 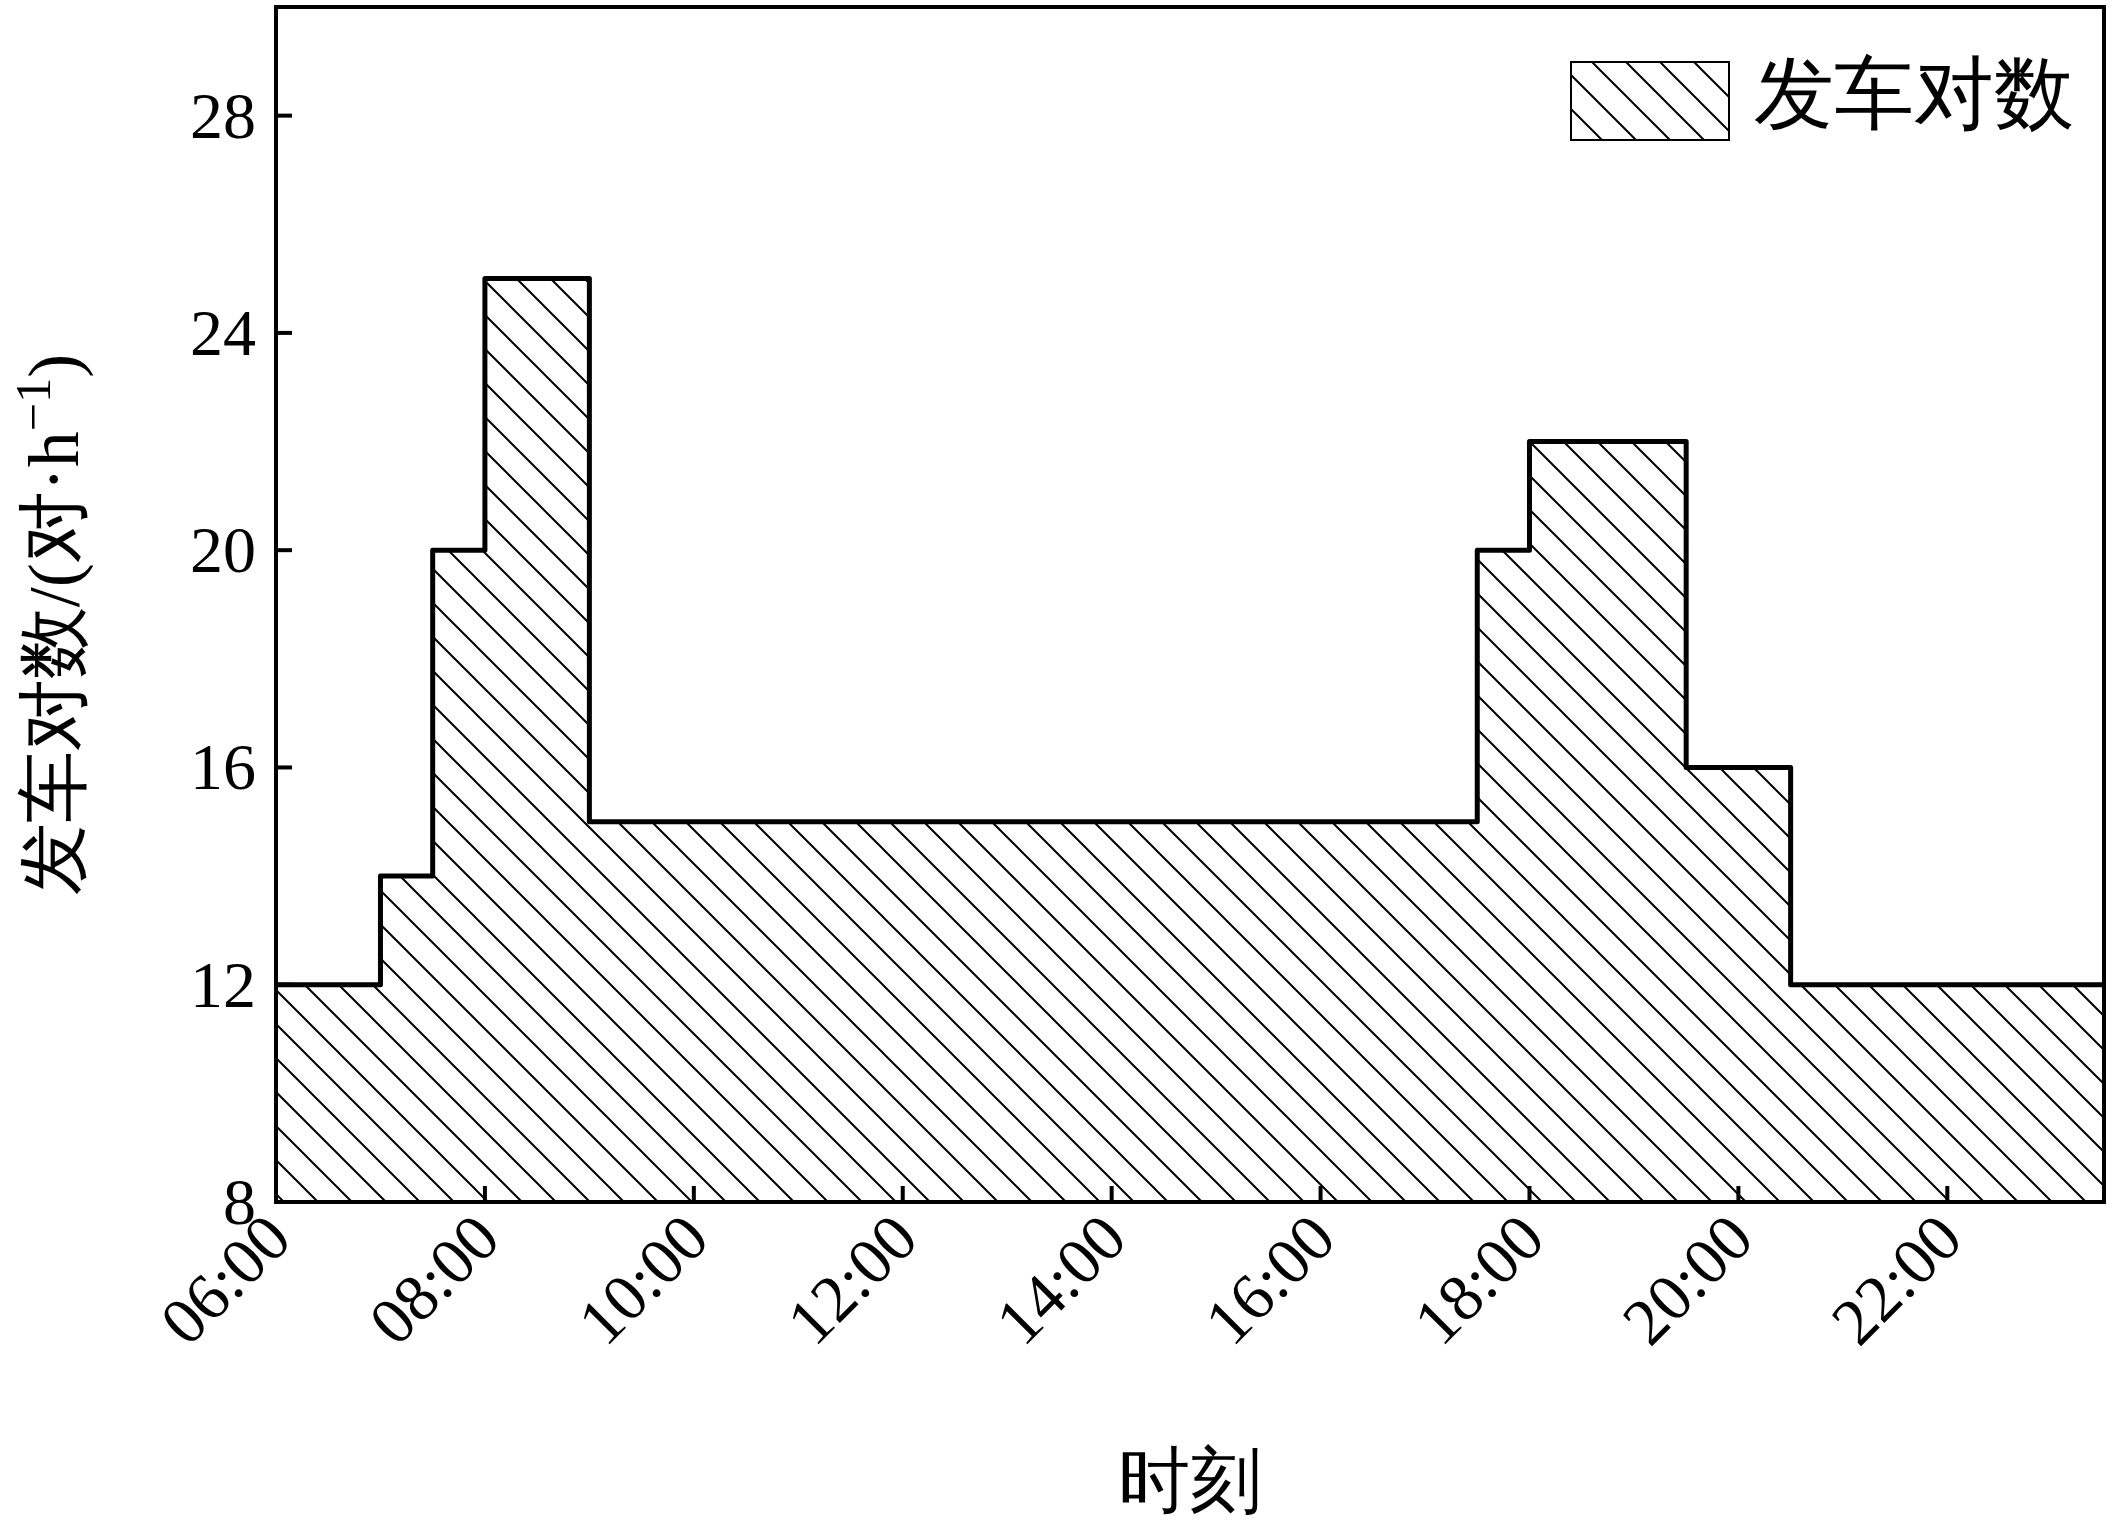 I want to click on legend-label: 发车对数, so click(x=1914, y=94).